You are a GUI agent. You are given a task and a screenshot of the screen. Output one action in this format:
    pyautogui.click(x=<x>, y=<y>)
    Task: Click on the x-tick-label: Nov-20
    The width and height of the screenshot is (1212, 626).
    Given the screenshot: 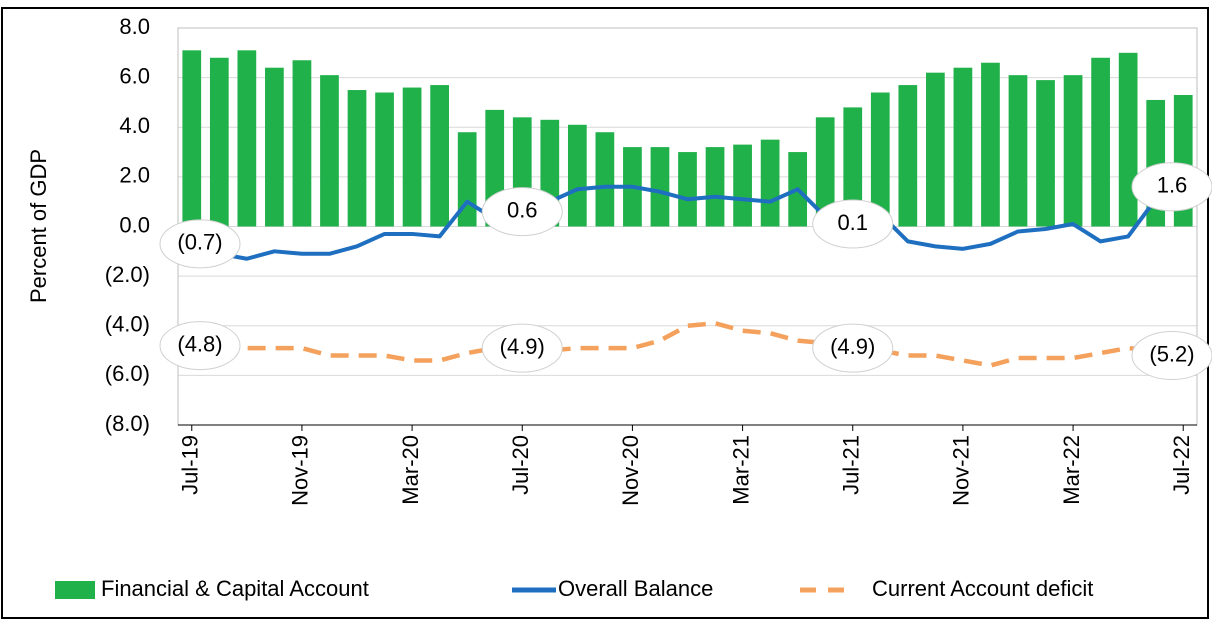 What is the action you would take?
    pyautogui.click(x=630, y=470)
    